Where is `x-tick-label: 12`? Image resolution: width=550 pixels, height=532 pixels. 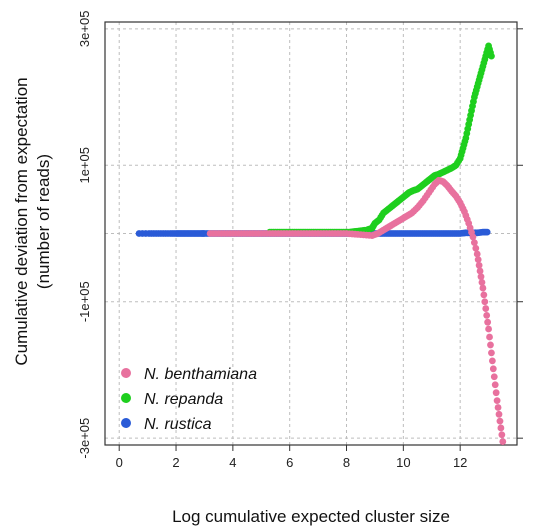
x-tick-label: 12 is located at coordinates (460, 462).